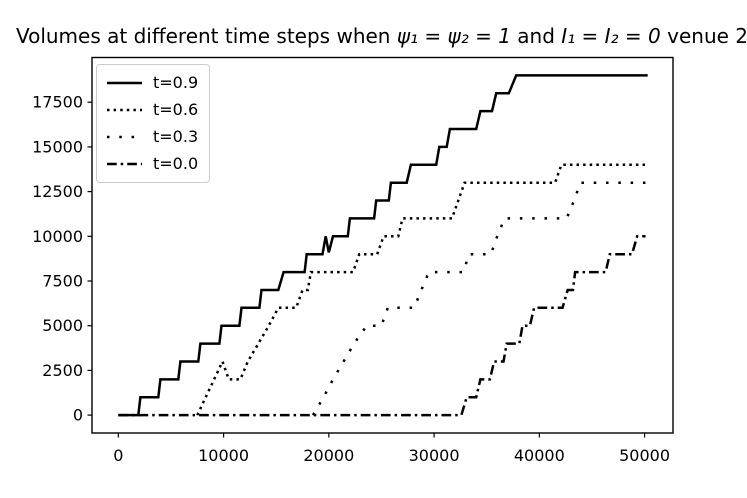 The height and width of the screenshot is (498, 747). What do you see at coordinates (434, 455) in the screenshot?
I see `x-tick-label: 30000` at bounding box center [434, 455].